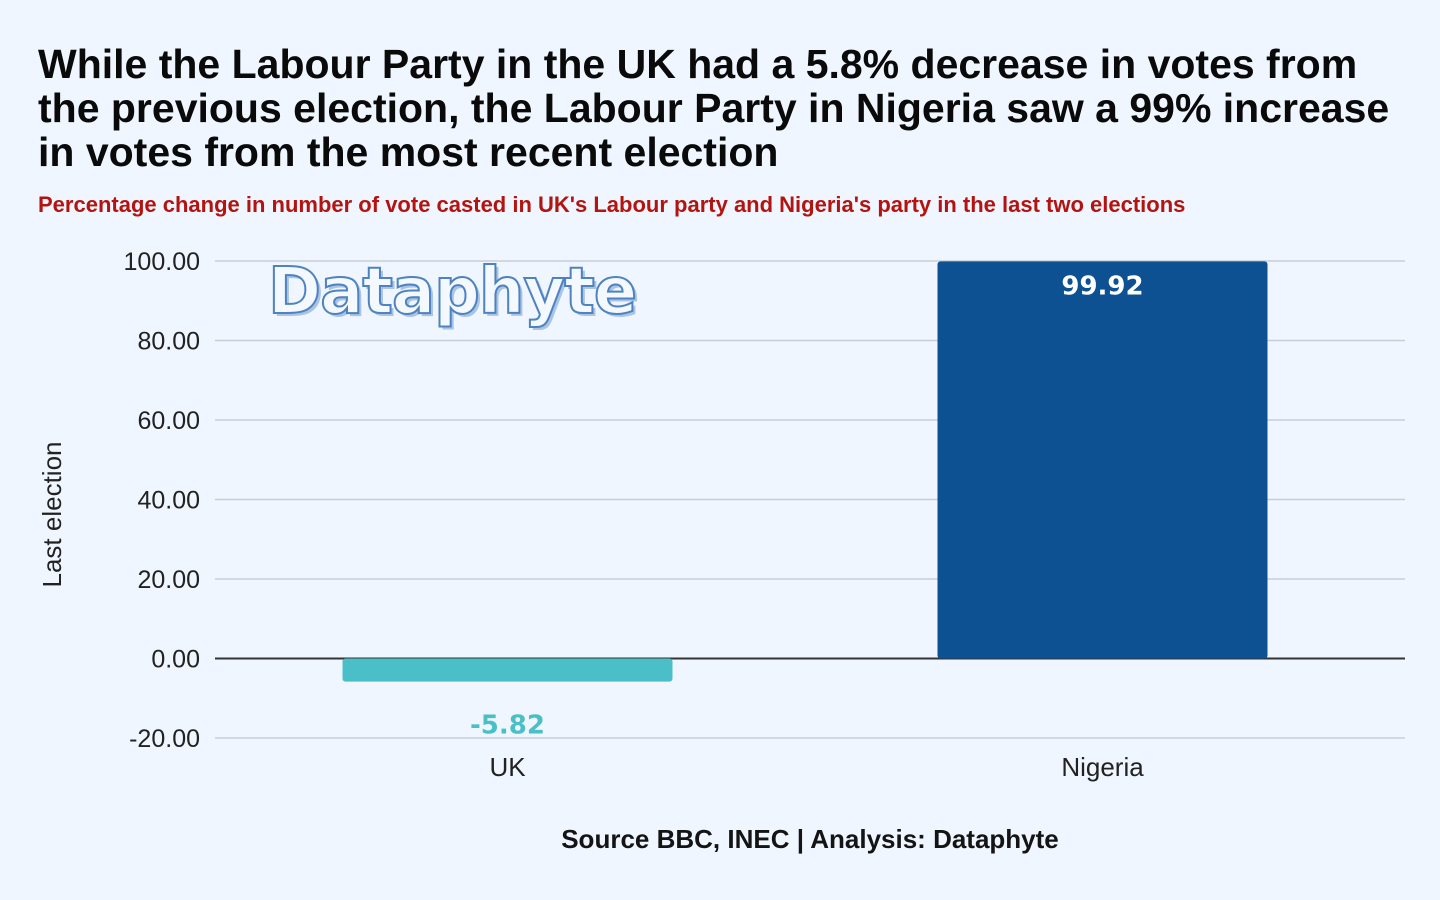 Image resolution: width=1440 pixels, height=900 pixels. I want to click on y-tick-label: 20.00, so click(168, 580).